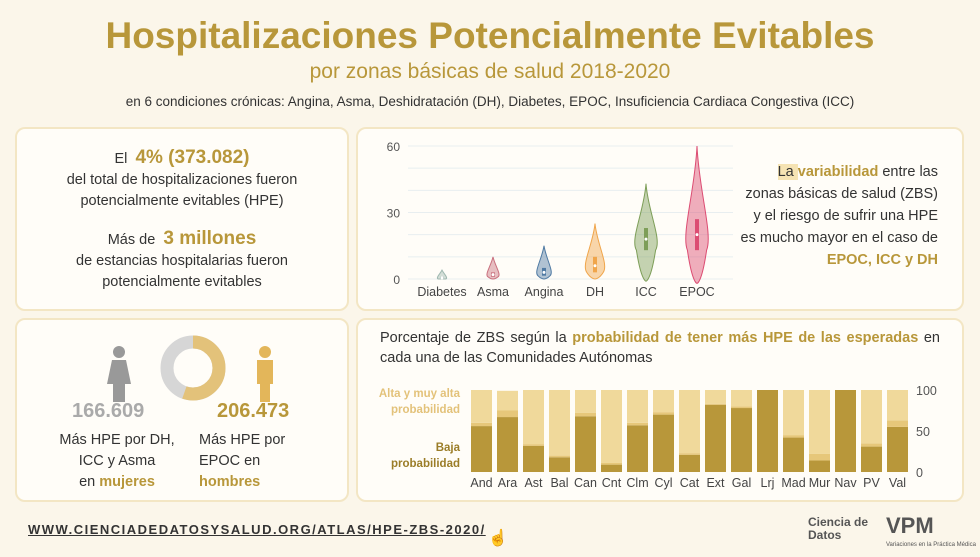 This screenshot has height=557, width=980. I want to click on bar-cyl-seg0, so click(663, 443).